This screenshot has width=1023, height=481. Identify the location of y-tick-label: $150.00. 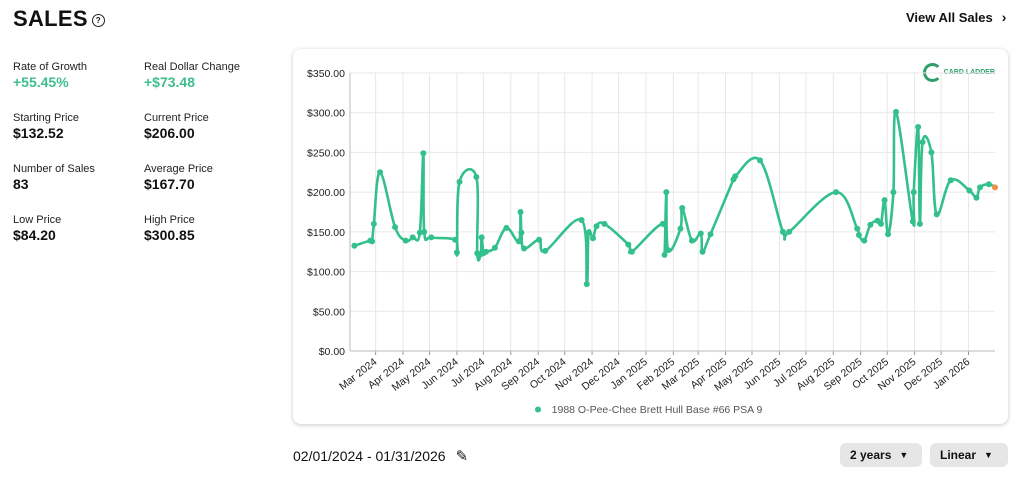
(326, 233).